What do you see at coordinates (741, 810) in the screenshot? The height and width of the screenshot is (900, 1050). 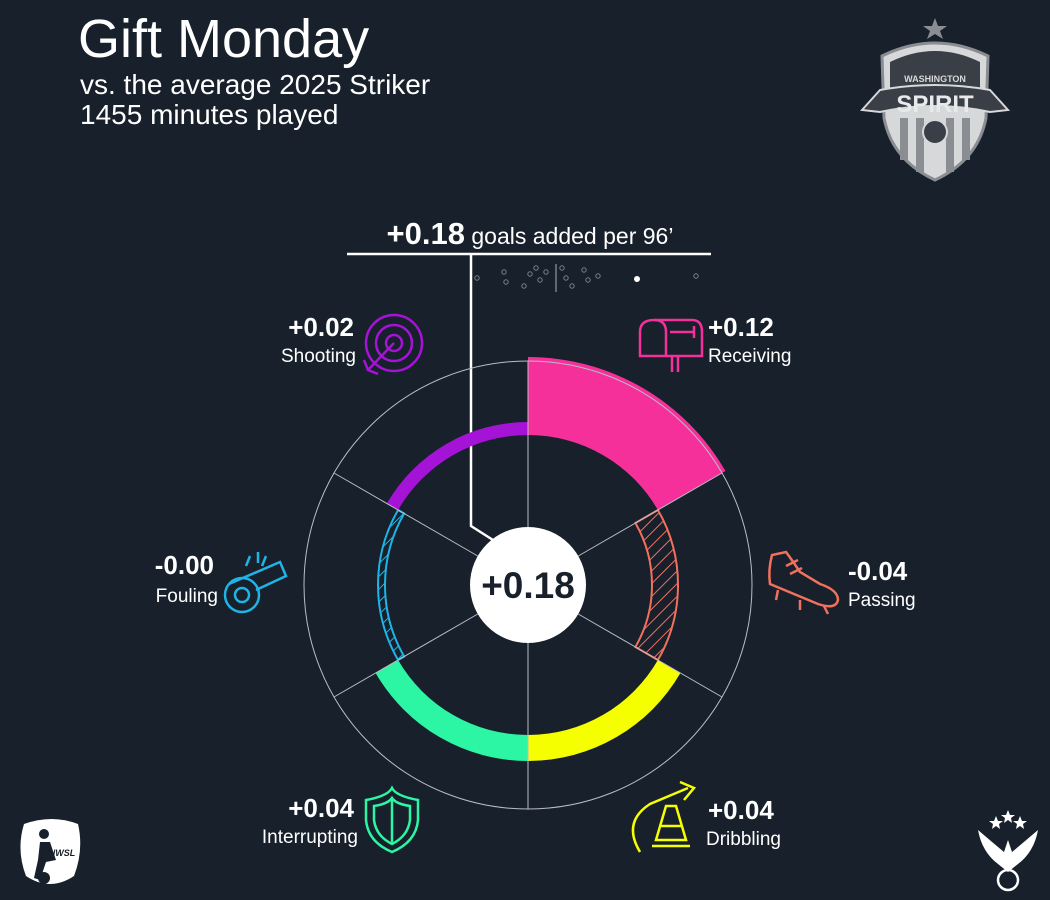 I see `dribbling-value: +0.04` at bounding box center [741, 810].